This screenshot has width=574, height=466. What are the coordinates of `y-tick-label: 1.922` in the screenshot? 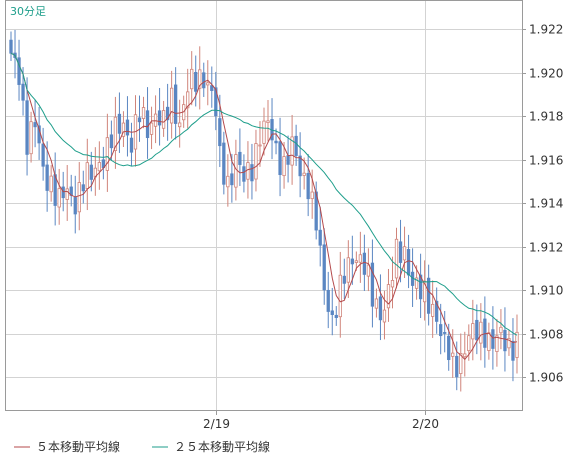 It's located at (546, 30).